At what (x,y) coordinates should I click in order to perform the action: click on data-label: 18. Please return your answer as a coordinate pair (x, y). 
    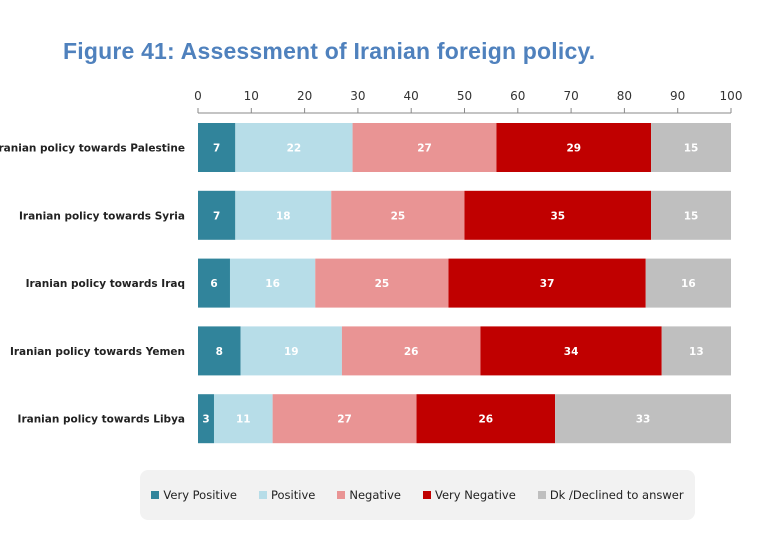
    Looking at the image, I should click on (283, 216).